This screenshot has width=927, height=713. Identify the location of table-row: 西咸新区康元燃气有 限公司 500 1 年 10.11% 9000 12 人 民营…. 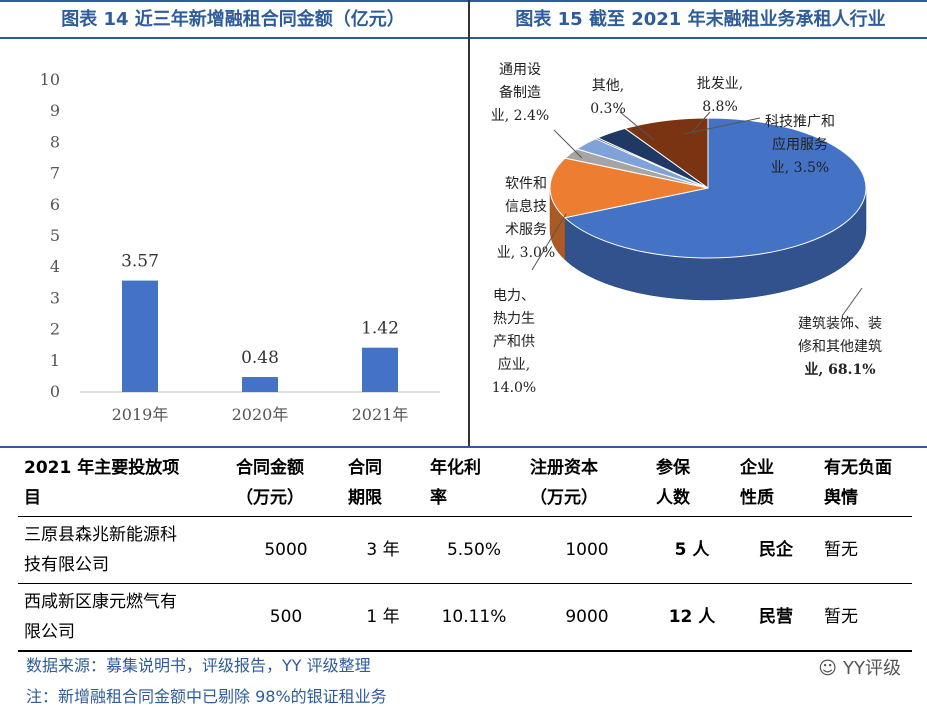
(465, 617).